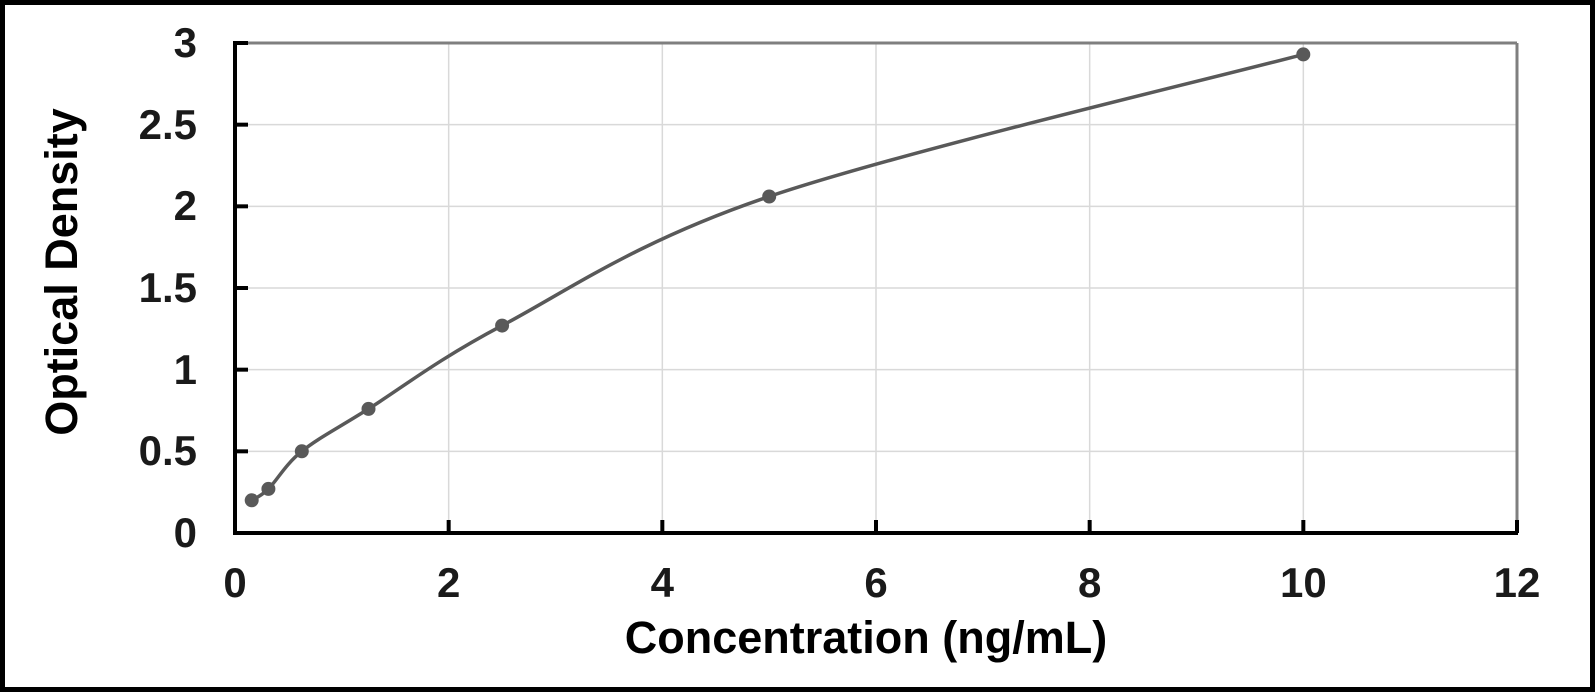  Describe the element at coordinates (167, 451) in the screenshot. I see `y-tick-label: 0.5` at that location.